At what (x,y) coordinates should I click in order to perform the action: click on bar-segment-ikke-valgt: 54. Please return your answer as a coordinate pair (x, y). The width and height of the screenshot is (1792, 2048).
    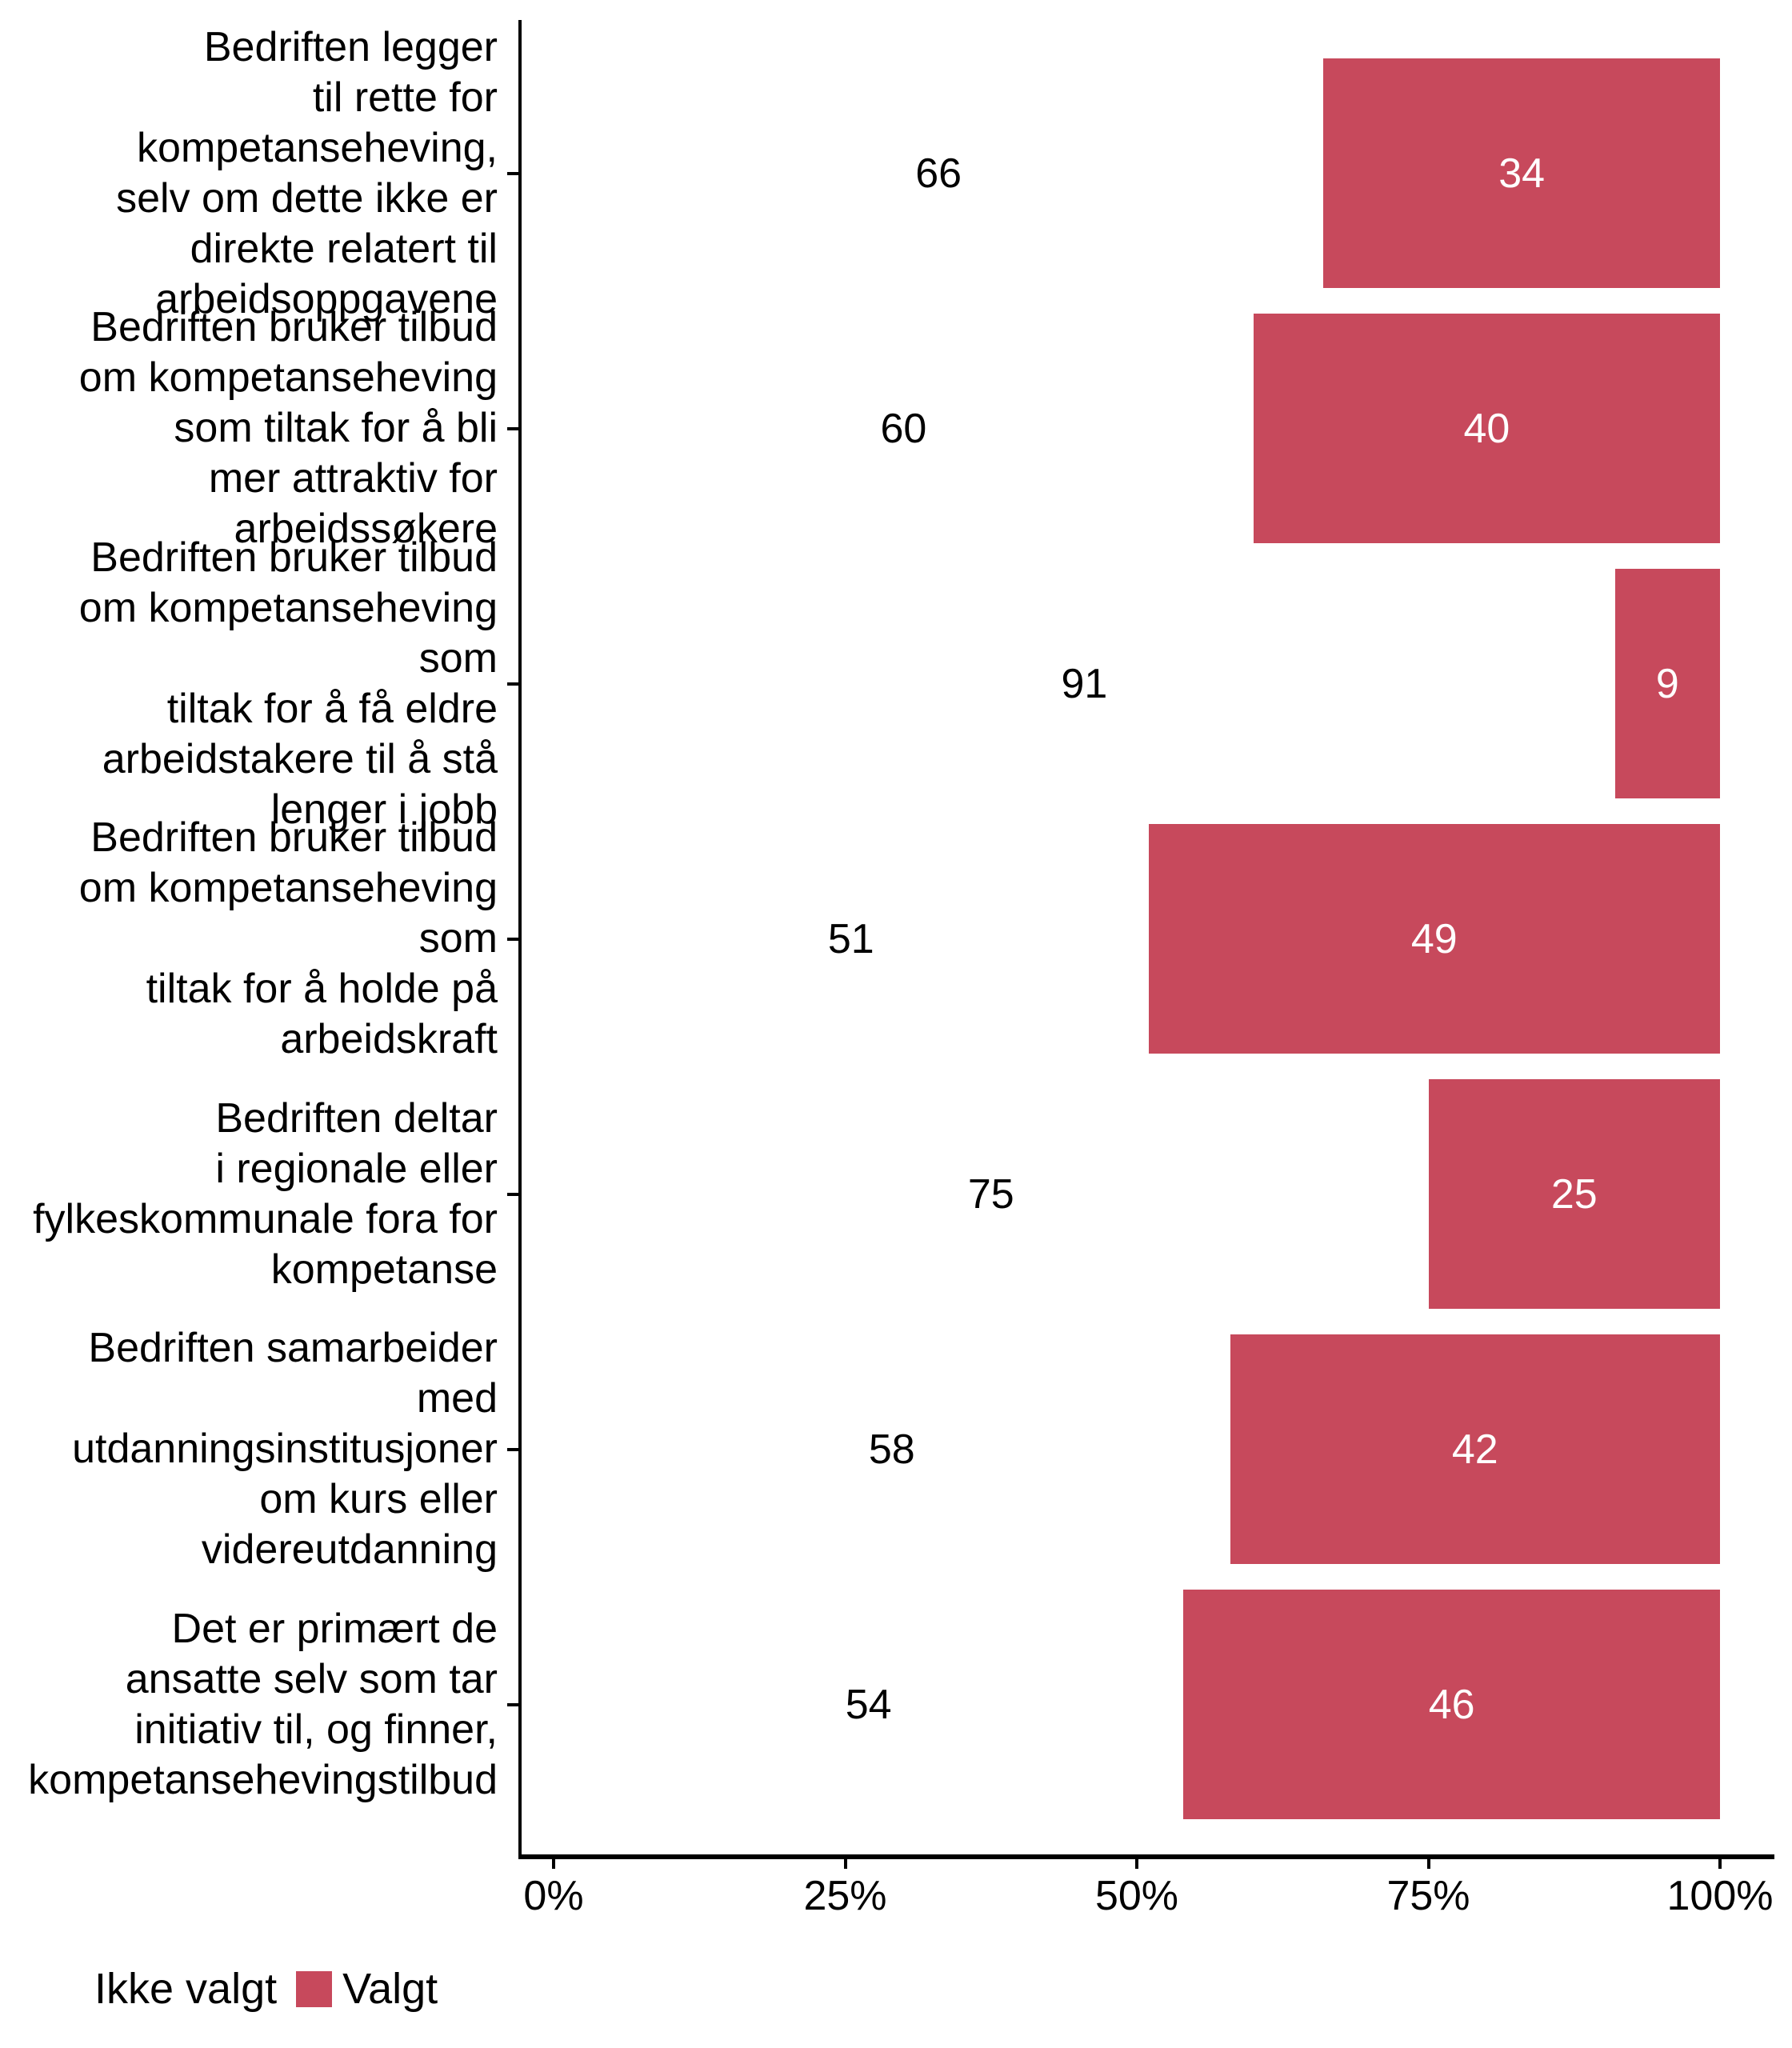
    Looking at the image, I should click on (869, 1704).